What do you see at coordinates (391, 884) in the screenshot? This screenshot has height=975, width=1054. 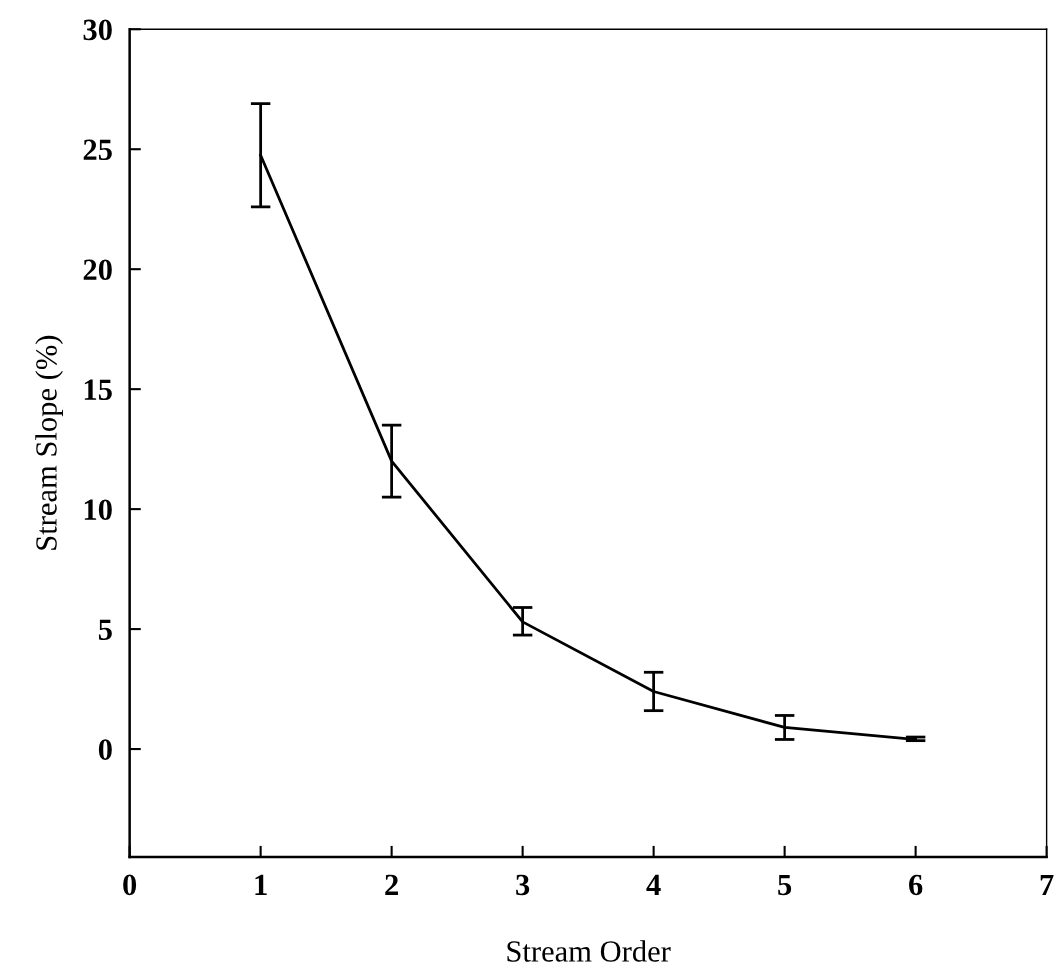 I see `x-tick-label: 2` at bounding box center [391, 884].